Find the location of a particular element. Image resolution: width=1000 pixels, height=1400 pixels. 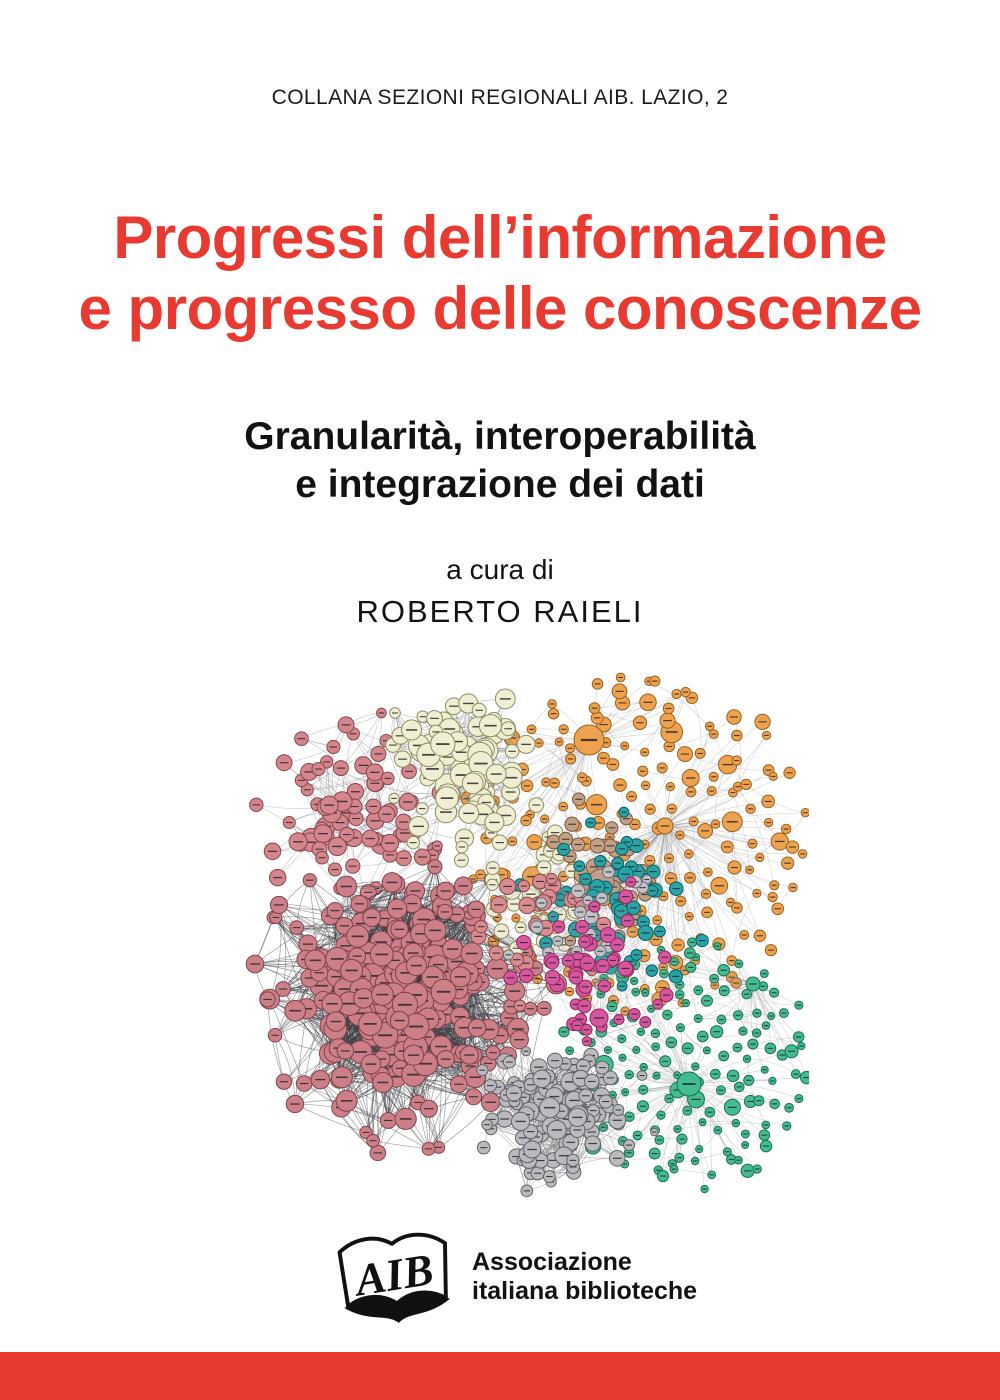

editor-block: a cura di ROBERTO RAIELI is located at coordinates (500, 592).